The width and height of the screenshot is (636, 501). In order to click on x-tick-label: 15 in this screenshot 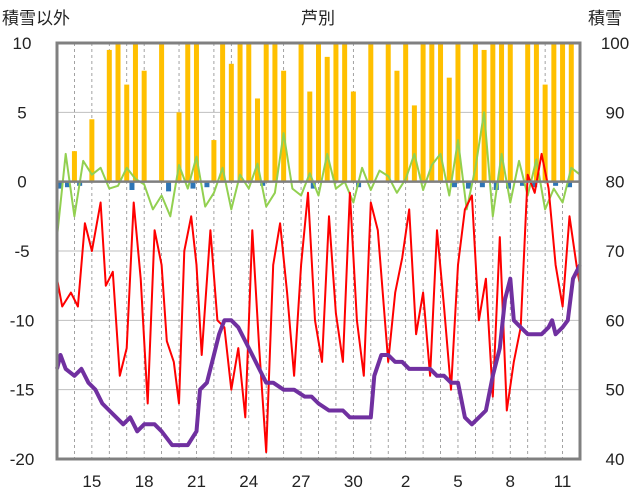, I will do `click(91, 481)`.